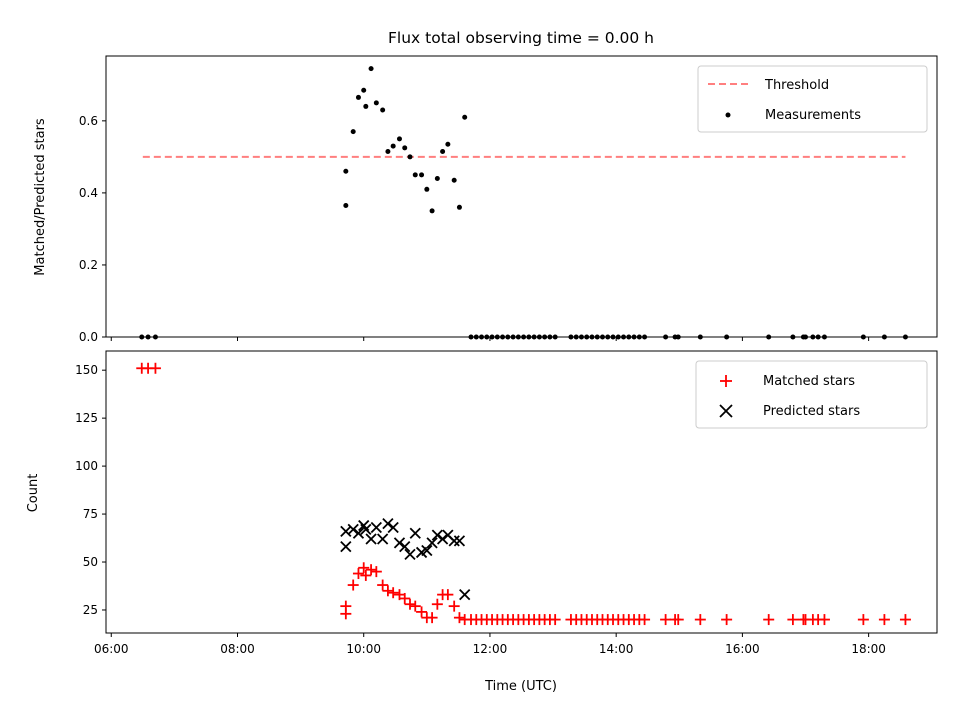  I want to click on x-tick-label: 08:00, so click(237, 649).